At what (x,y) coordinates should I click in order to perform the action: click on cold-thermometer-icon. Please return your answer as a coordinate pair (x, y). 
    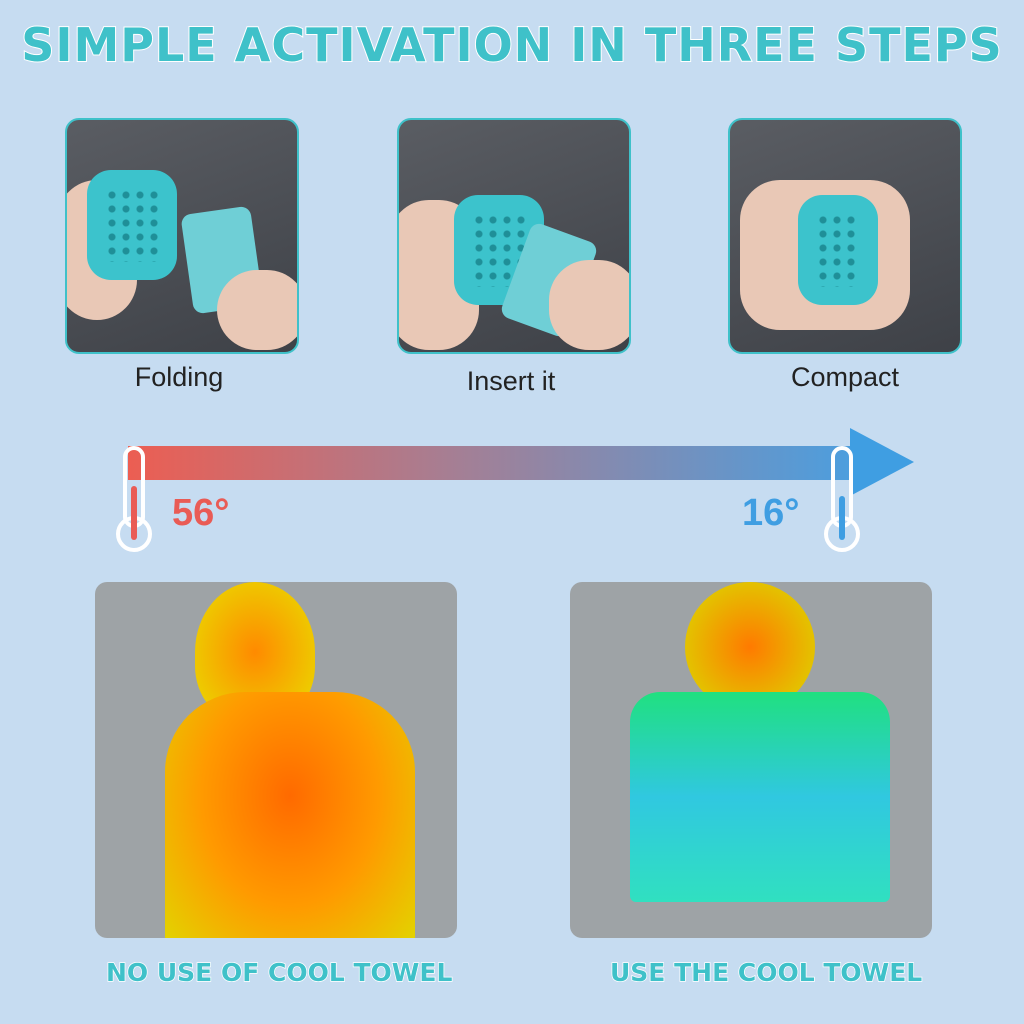
    Looking at the image, I should click on (842, 499).